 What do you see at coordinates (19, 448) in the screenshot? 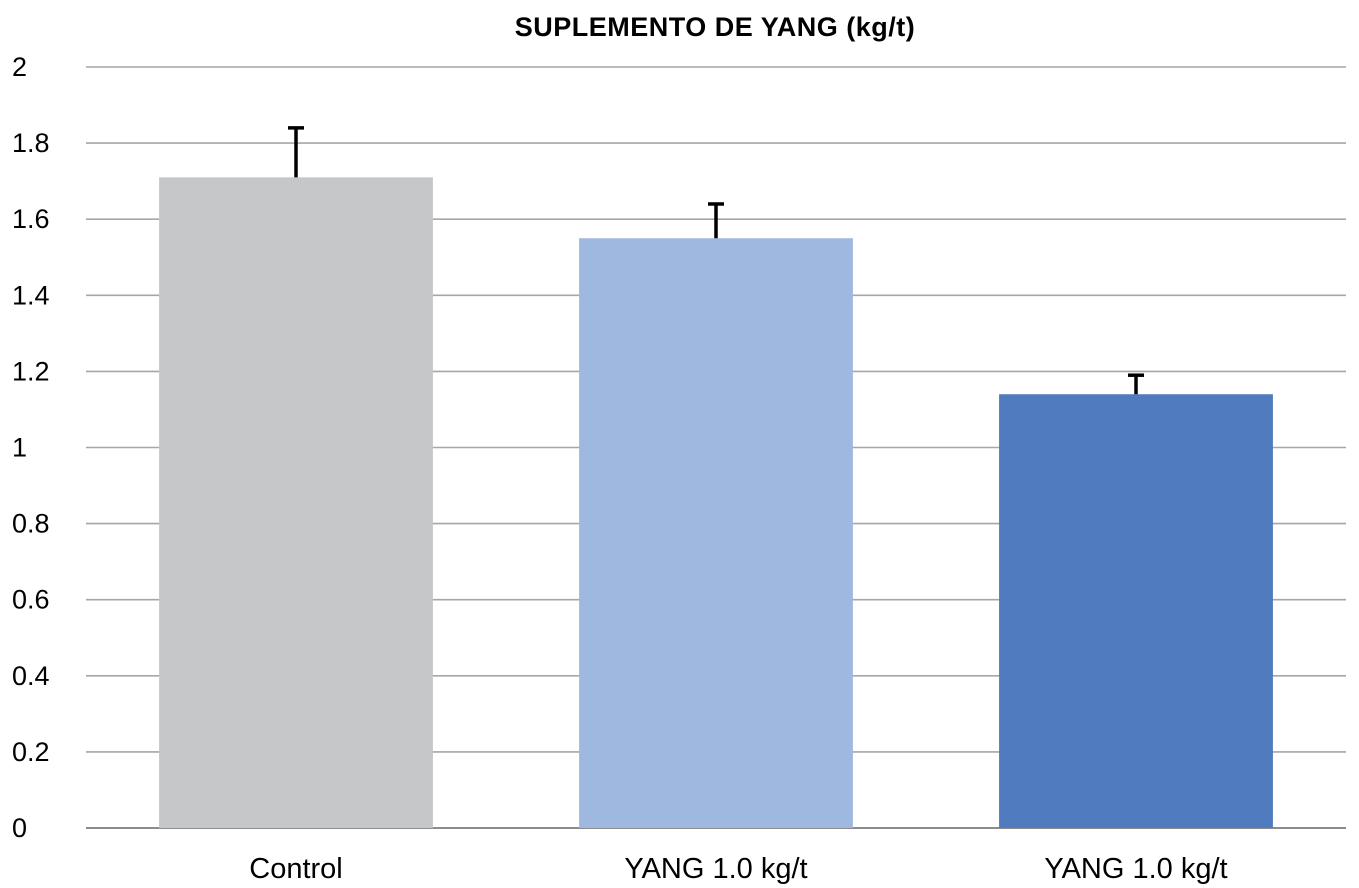
I see `y-tick-label: 1` at bounding box center [19, 448].